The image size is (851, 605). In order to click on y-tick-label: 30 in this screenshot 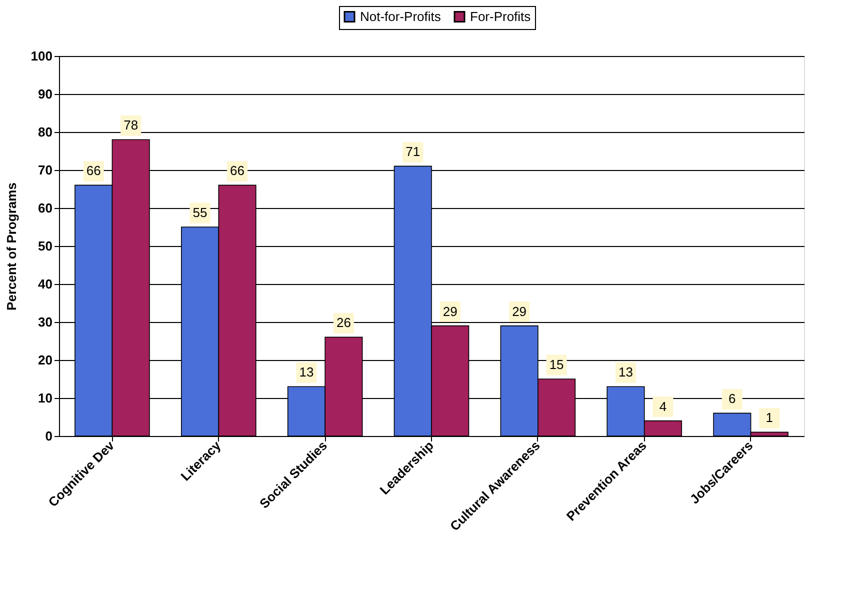, I will do `click(45, 322)`.